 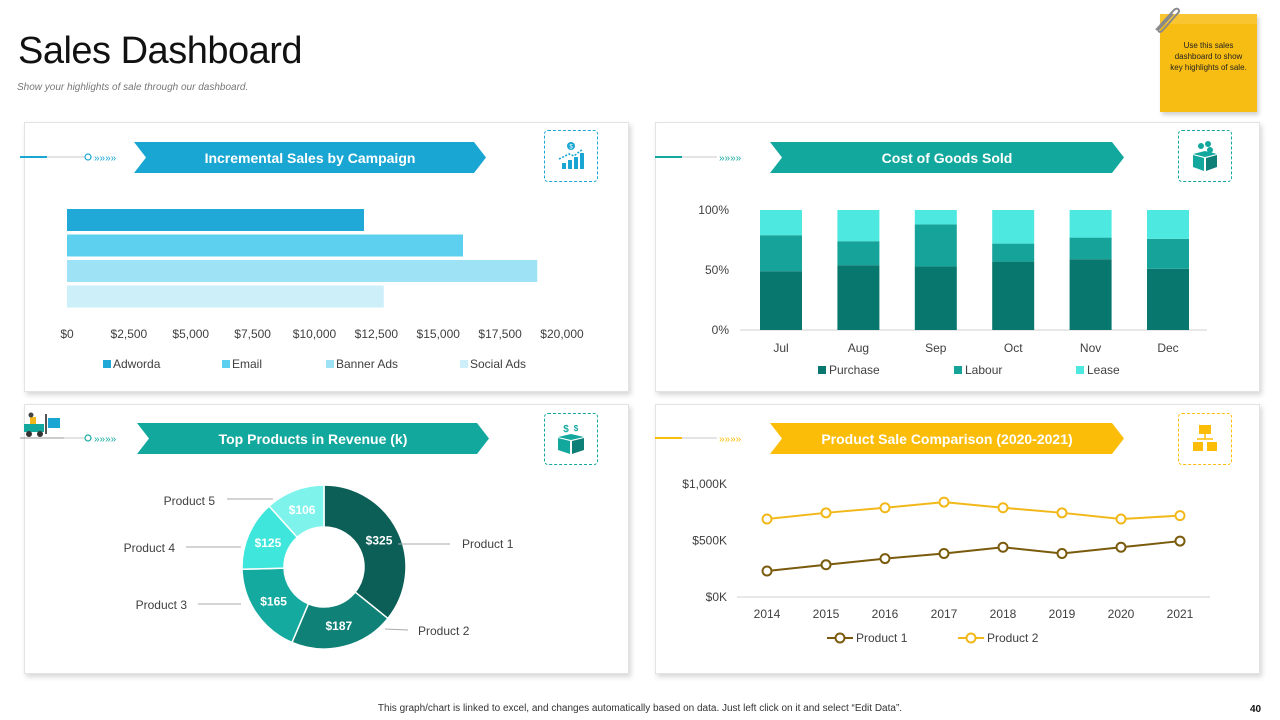 I want to click on growth-chart-icon: $, so click(x=571, y=155).